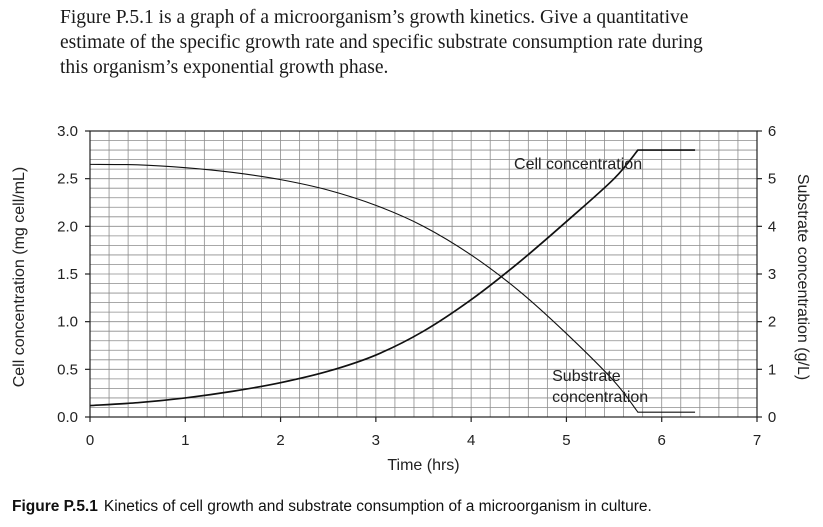  I want to click on y-left-tick-label: 1.0, so click(67, 322).